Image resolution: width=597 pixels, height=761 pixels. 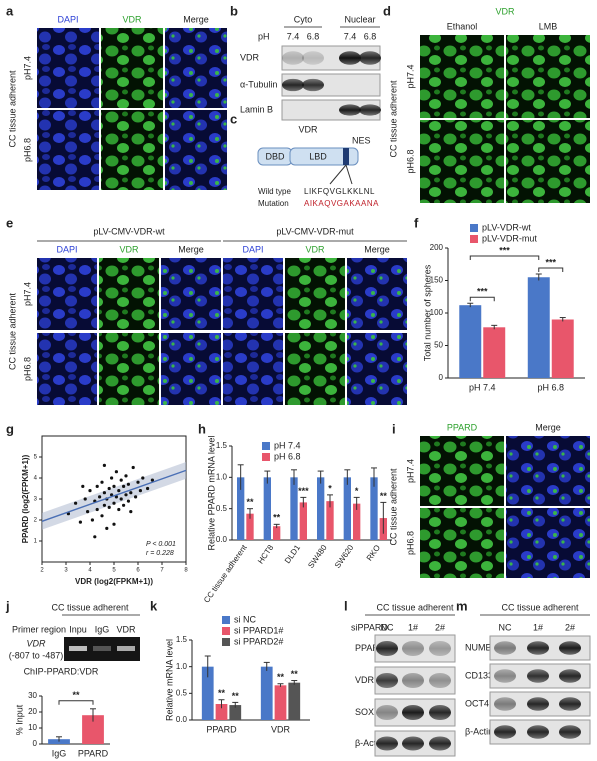 I want to click on x-tick-label: 5, so click(x=114, y=571).